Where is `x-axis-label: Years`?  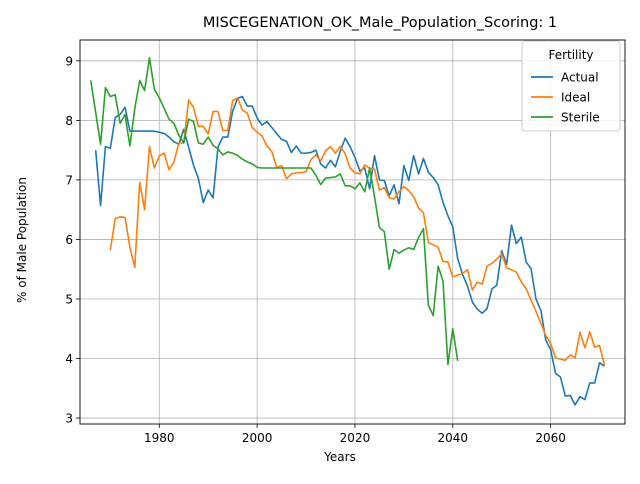
x-axis-label: Years is located at coordinates (339, 457).